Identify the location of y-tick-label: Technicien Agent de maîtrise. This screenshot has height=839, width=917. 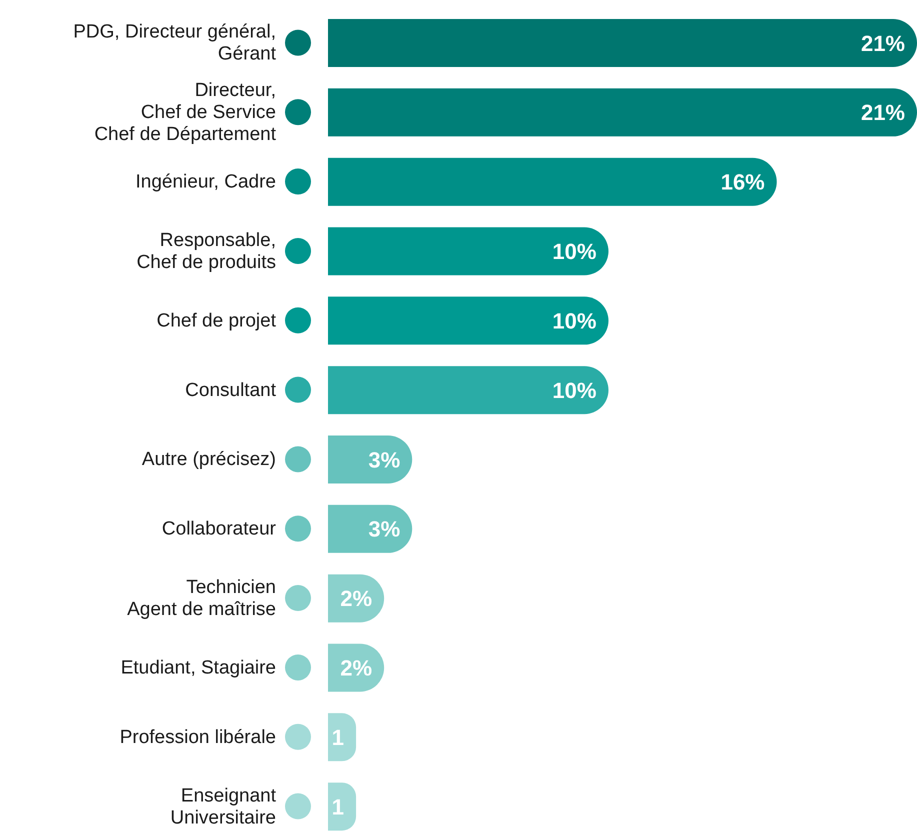
(201, 598).